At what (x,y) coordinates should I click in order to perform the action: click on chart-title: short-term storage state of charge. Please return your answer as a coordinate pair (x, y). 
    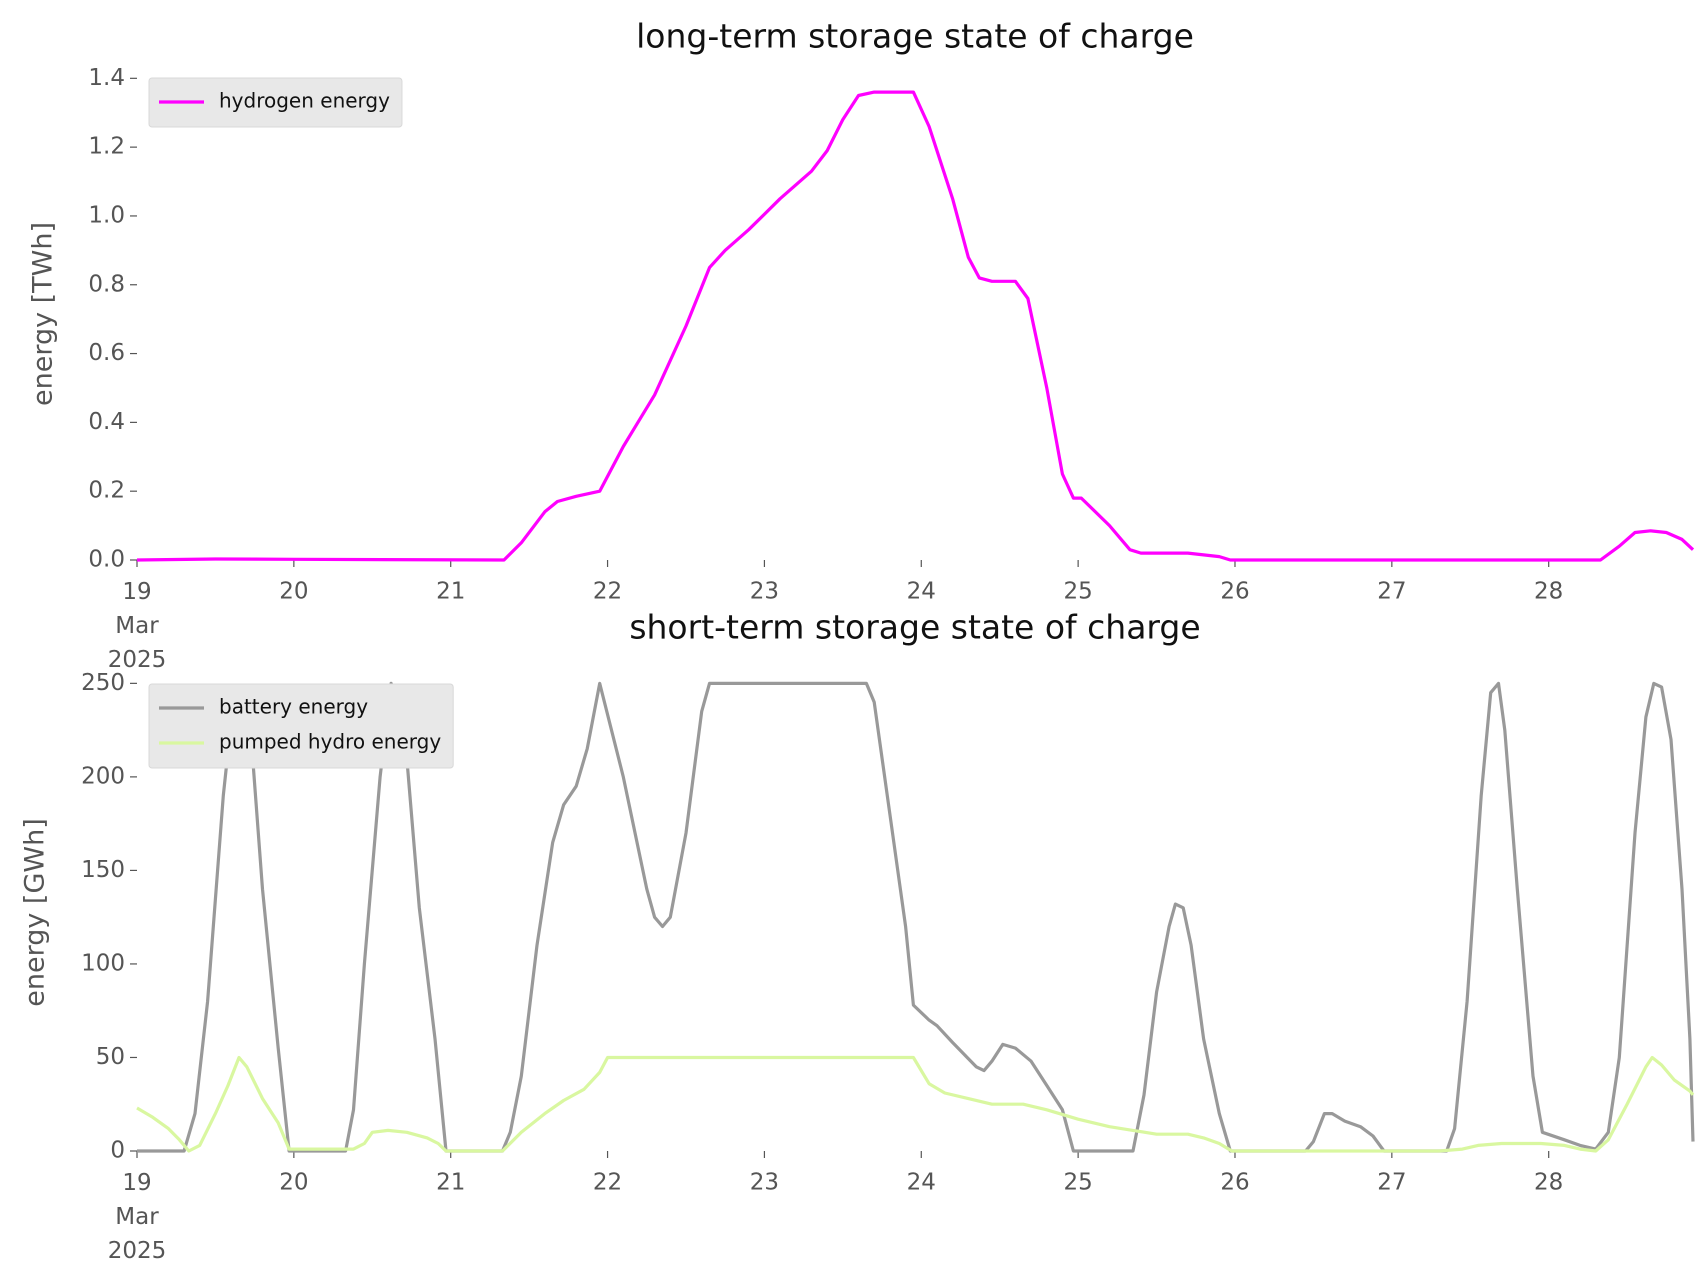
    Looking at the image, I should click on (914, 627).